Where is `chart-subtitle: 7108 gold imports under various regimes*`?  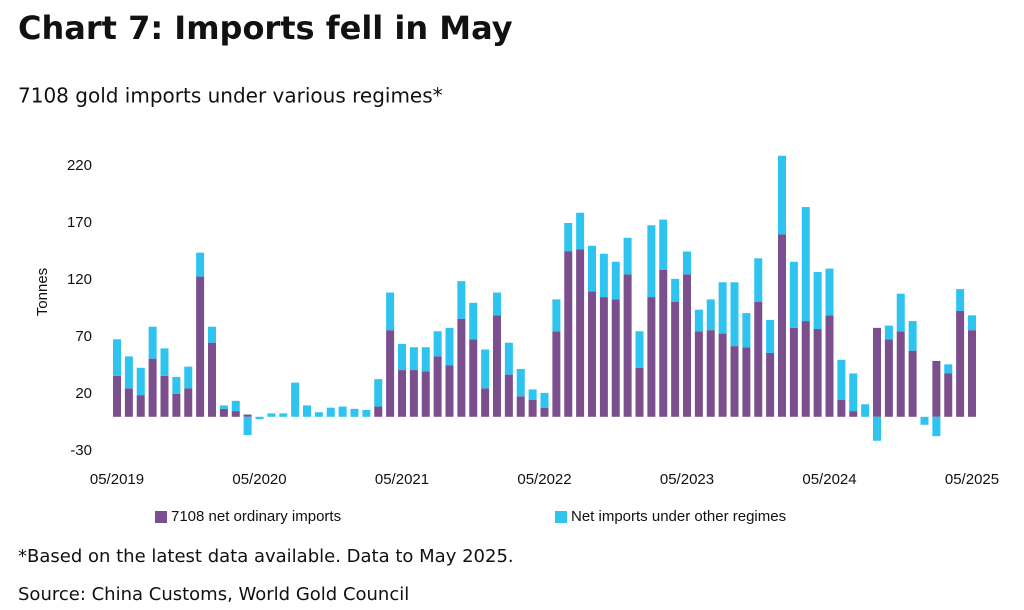 chart-subtitle: 7108 gold imports under various regimes* is located at coordinates (230, 96).